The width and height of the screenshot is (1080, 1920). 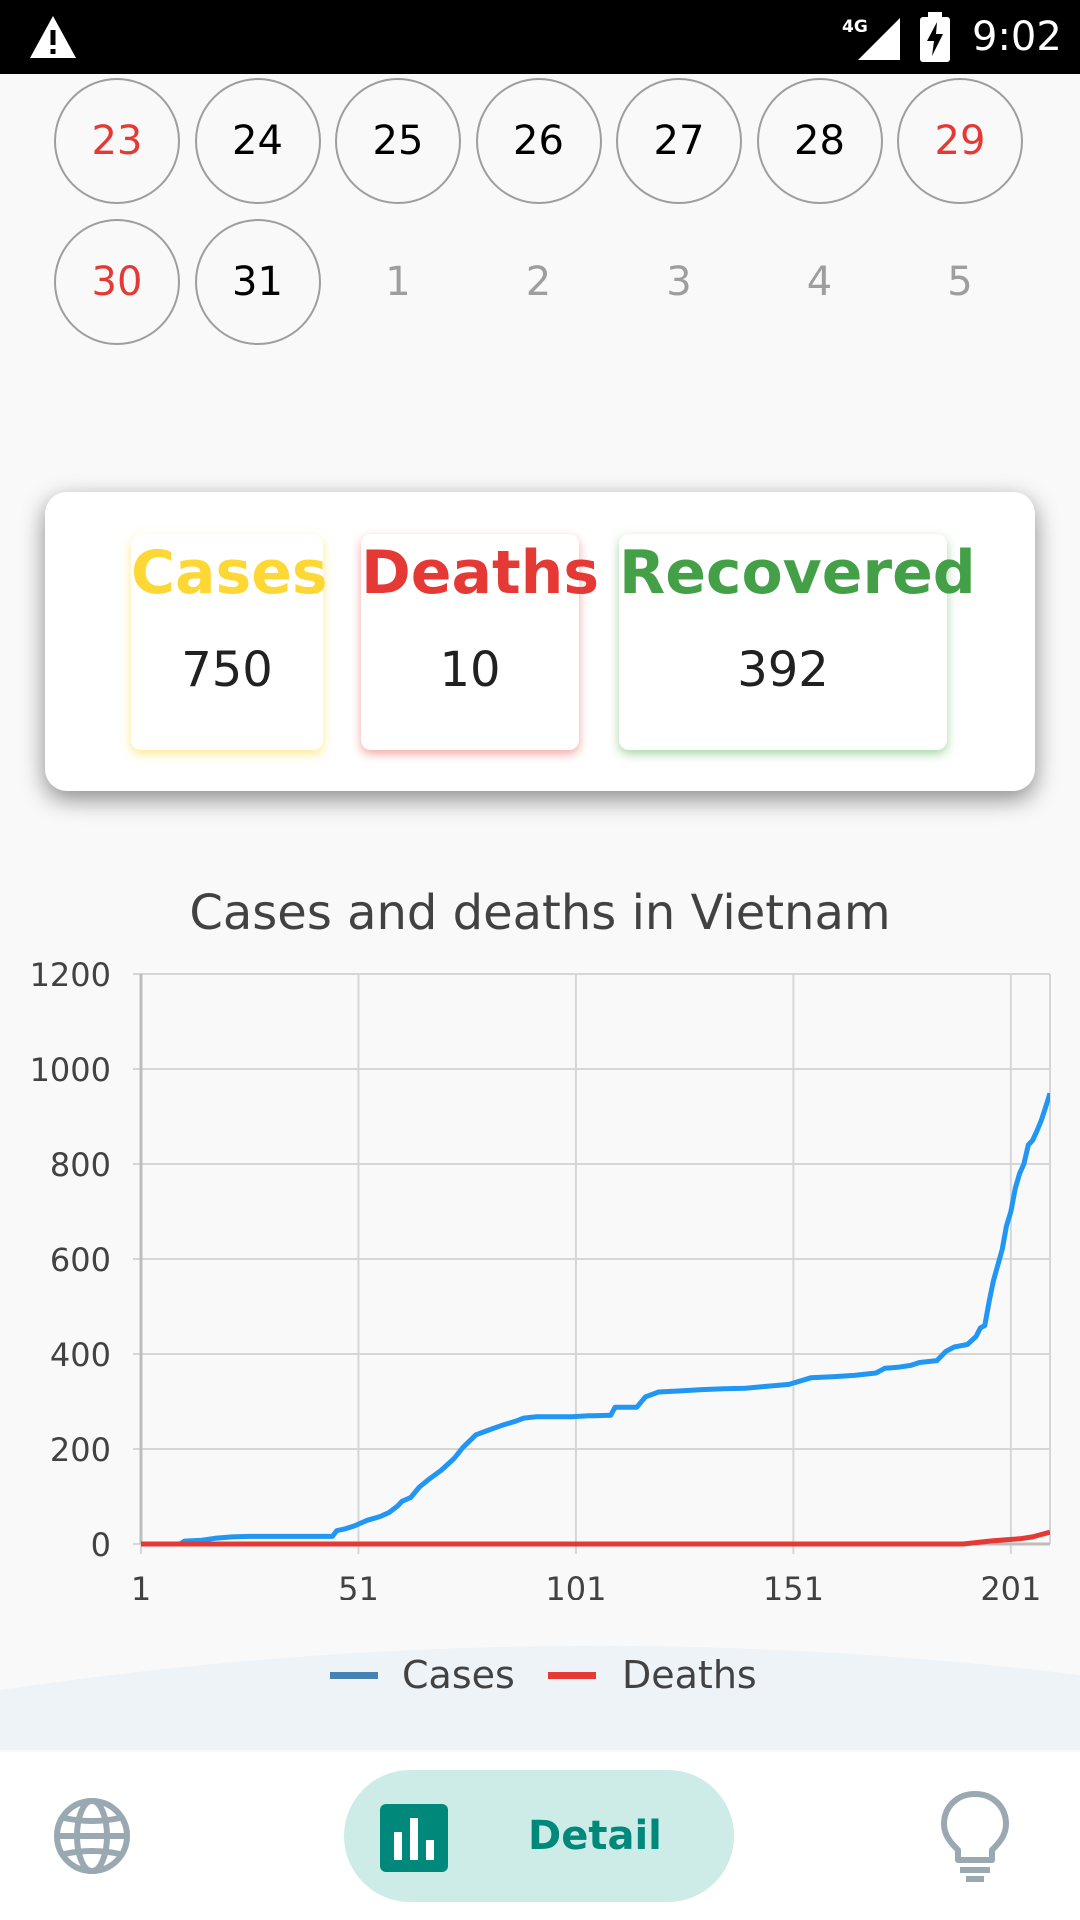 I want to click on y-tick-label: 200, so click(x=80, y=1450).